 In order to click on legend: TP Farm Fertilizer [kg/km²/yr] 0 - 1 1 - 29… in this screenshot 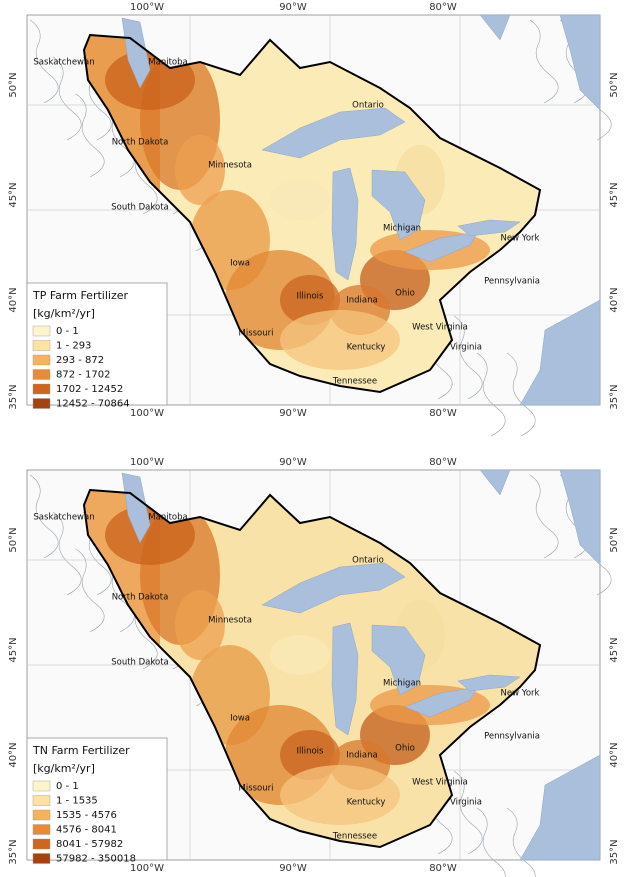, I will do `click(97, 346)`.